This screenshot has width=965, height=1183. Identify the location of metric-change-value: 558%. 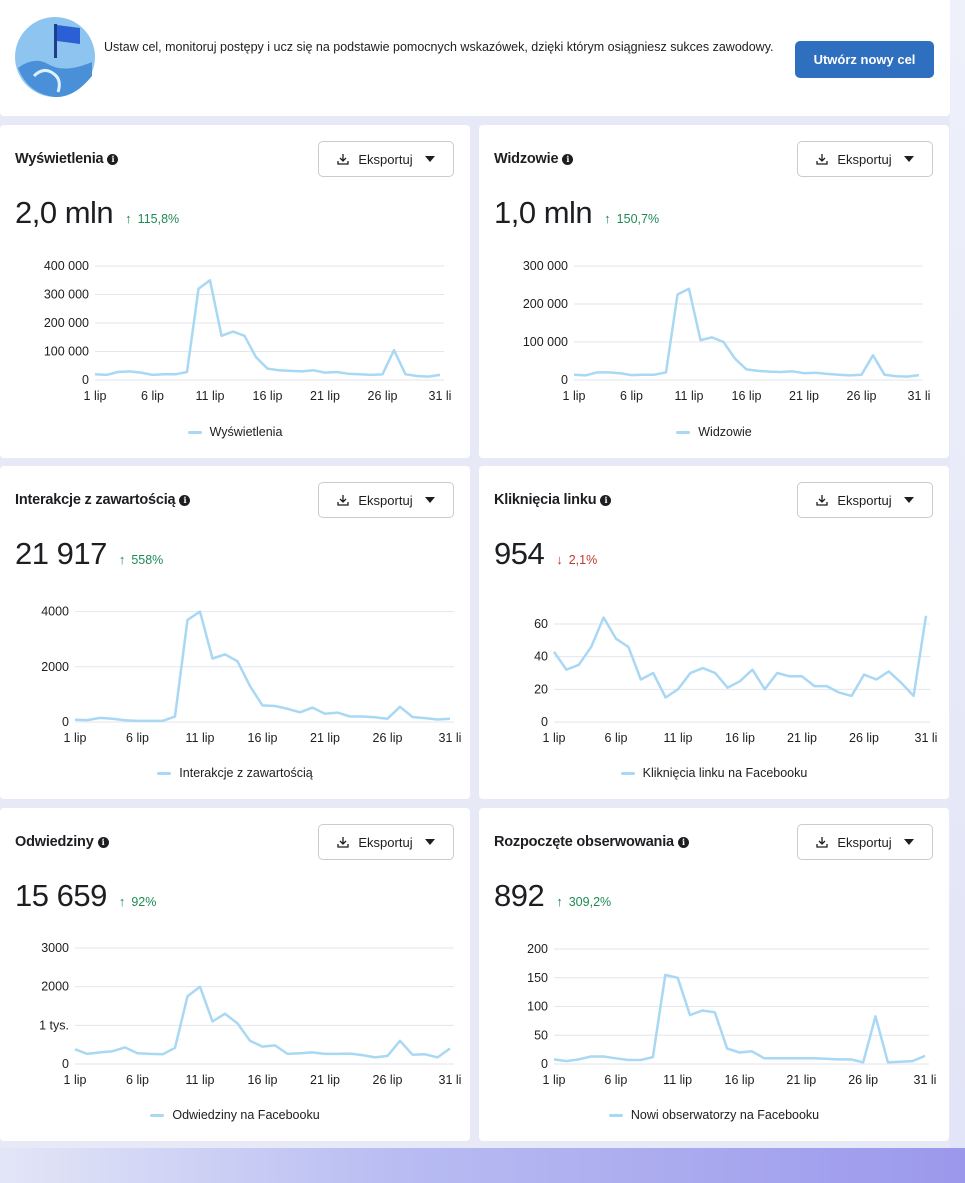
(147, 559).